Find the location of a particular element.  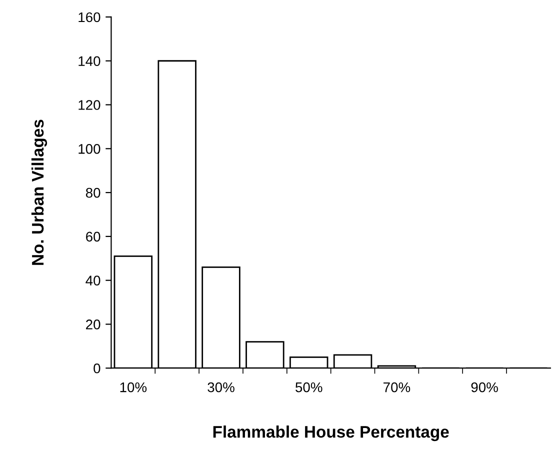

x-tick-label: 30% is located at coordinates (221, 387).